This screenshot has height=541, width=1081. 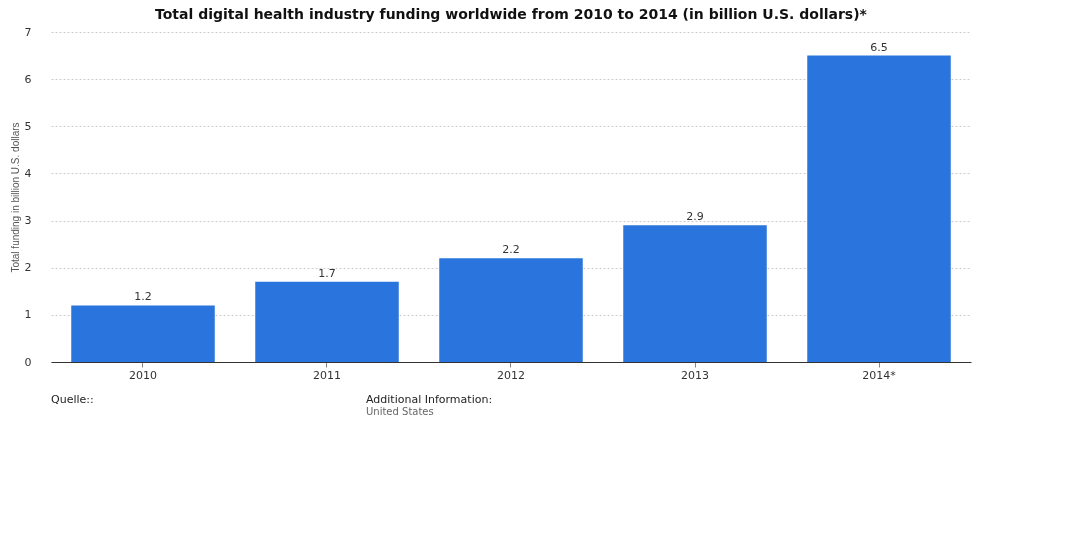 What do you see at coordinates (28, 126) in the screenshot?
I see `y-tick-label: 5` at bounding box center [28, 126].